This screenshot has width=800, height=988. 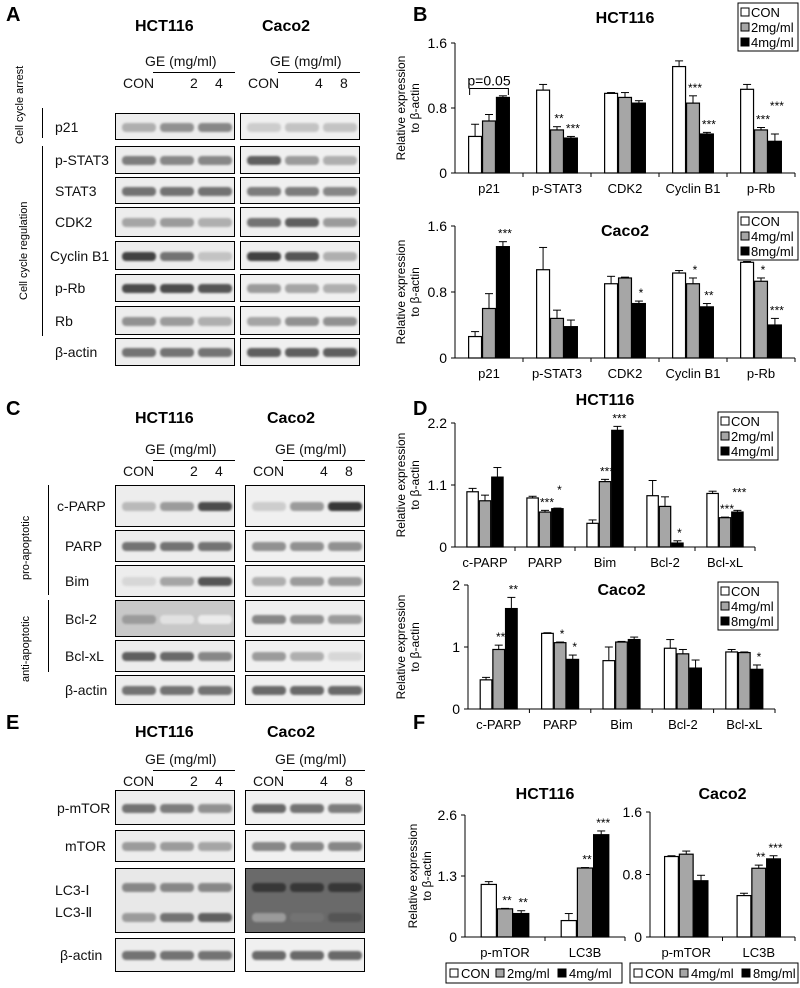 What do you see at coordinates (64, 320) in the screenshot?
I see `blot-row-label: Rb` at bounding box center [64, 320].